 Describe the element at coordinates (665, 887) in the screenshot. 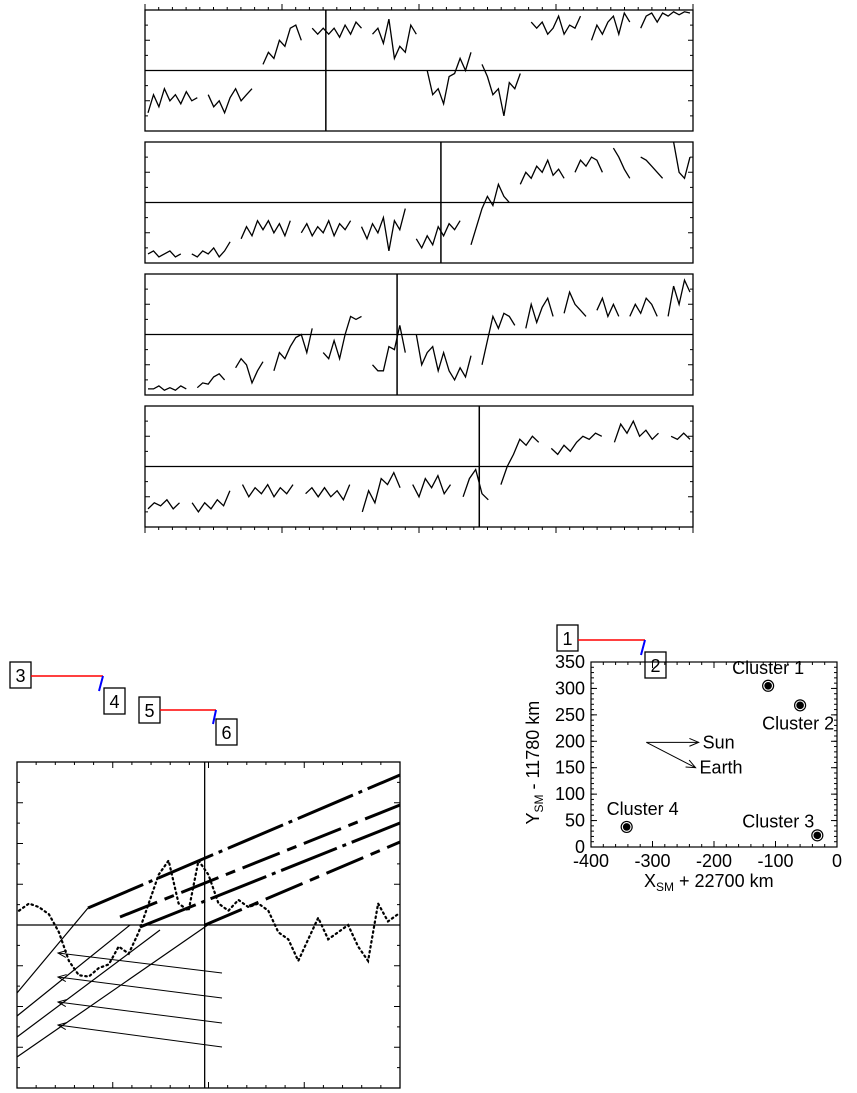

I see `x-axis-label-subscript: SM` at that location.